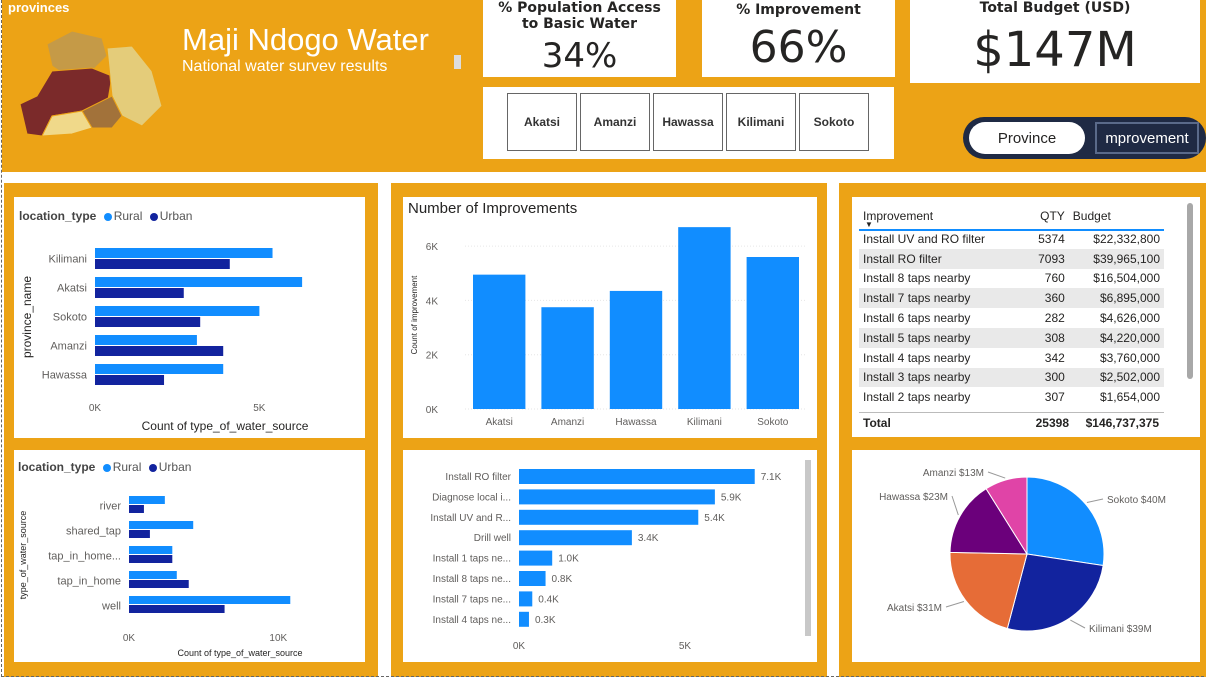  I want to click on toggle-province-button: Province, so click(1027, 138).